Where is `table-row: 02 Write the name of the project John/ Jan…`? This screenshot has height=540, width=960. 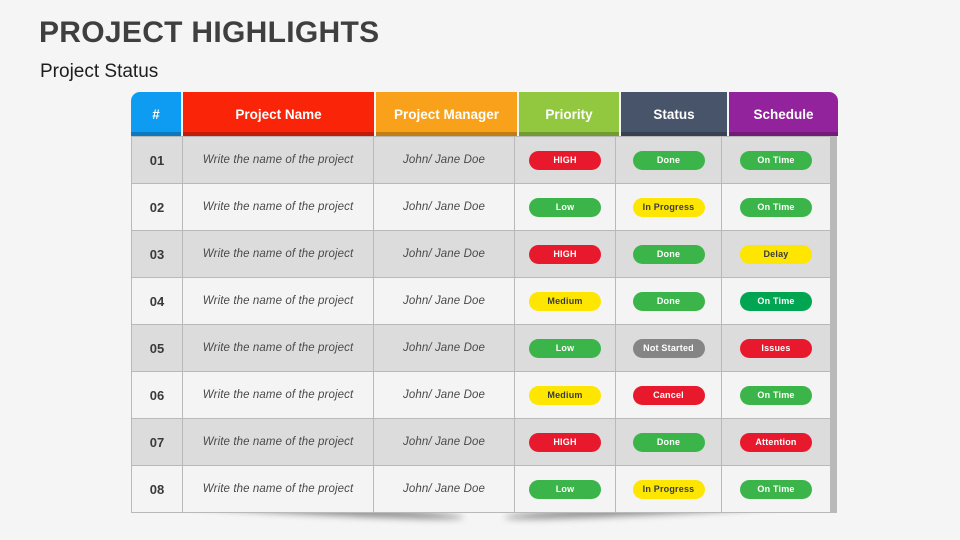 table-row: 02 Write the name of the project John/ Jan… is located at coordinates (484, 207).